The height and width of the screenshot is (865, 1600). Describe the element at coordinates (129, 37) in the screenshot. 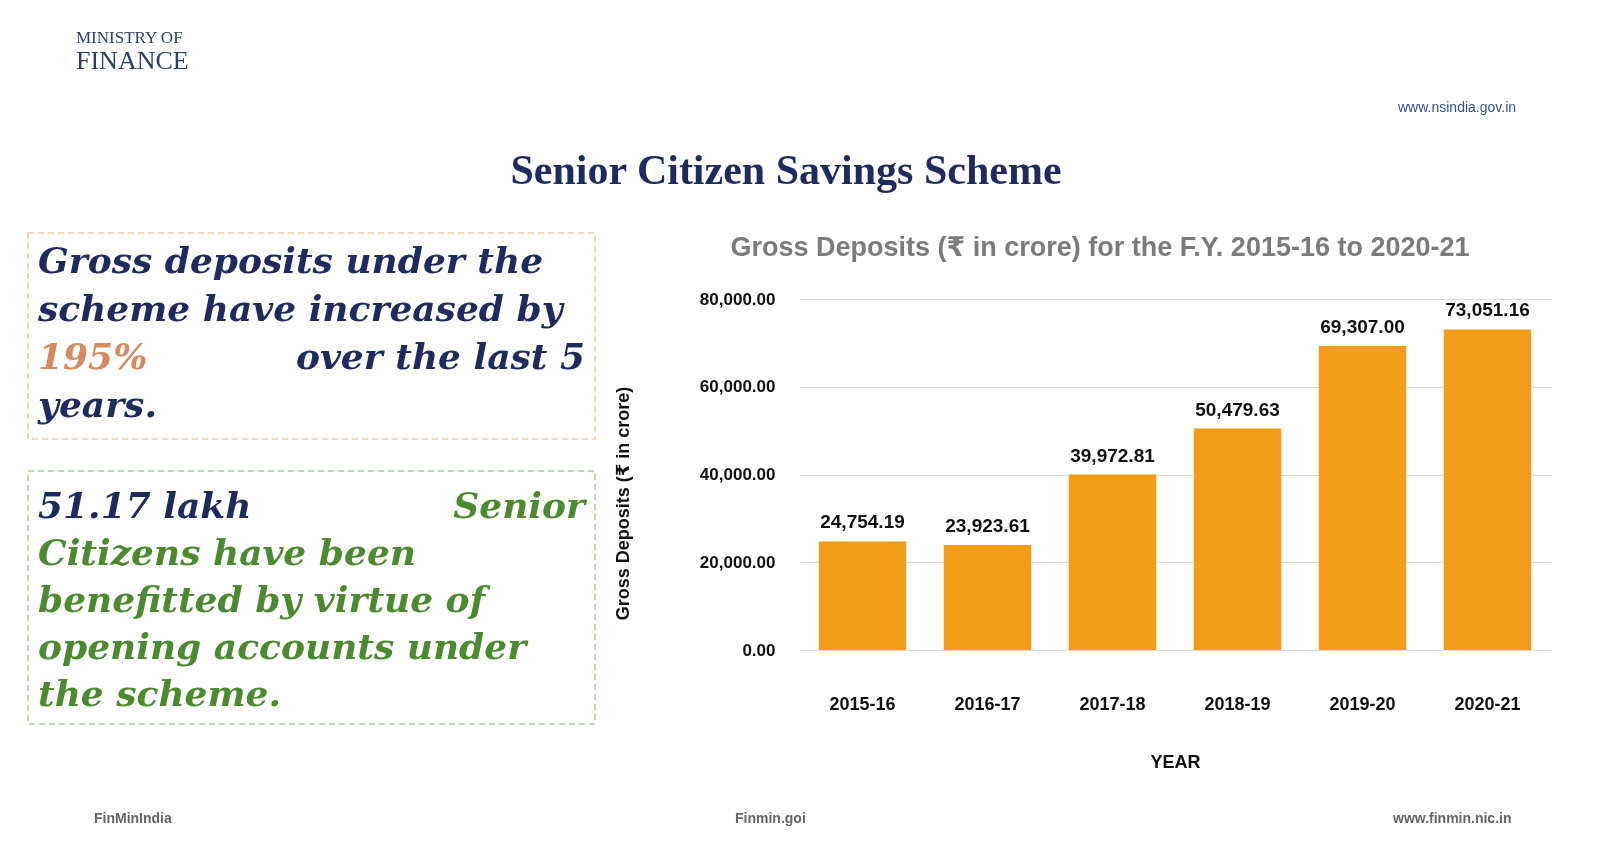

I see `text: MINISTRY OF` at that location.